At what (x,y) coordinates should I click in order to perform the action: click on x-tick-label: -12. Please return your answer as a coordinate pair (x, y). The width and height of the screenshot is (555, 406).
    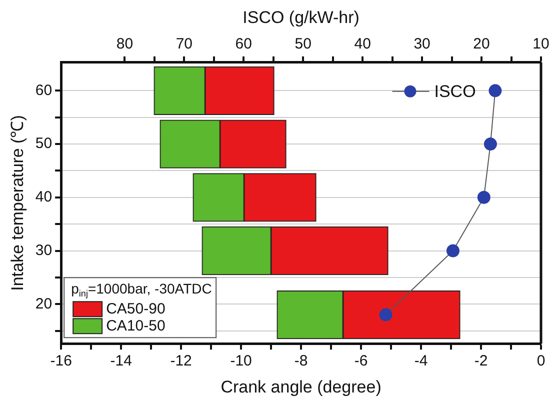
    Looking at the image, I should click on (181, 361).